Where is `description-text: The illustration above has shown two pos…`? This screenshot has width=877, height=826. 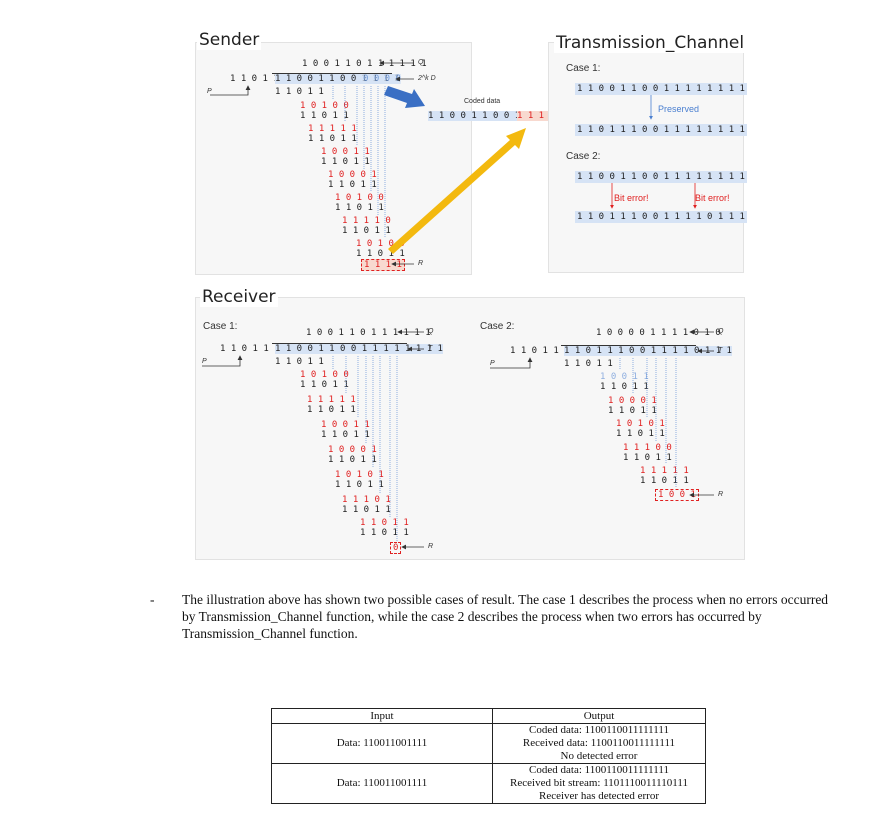 description-text: The illustration above has shown two pos… is located at coordinates (505, 616).